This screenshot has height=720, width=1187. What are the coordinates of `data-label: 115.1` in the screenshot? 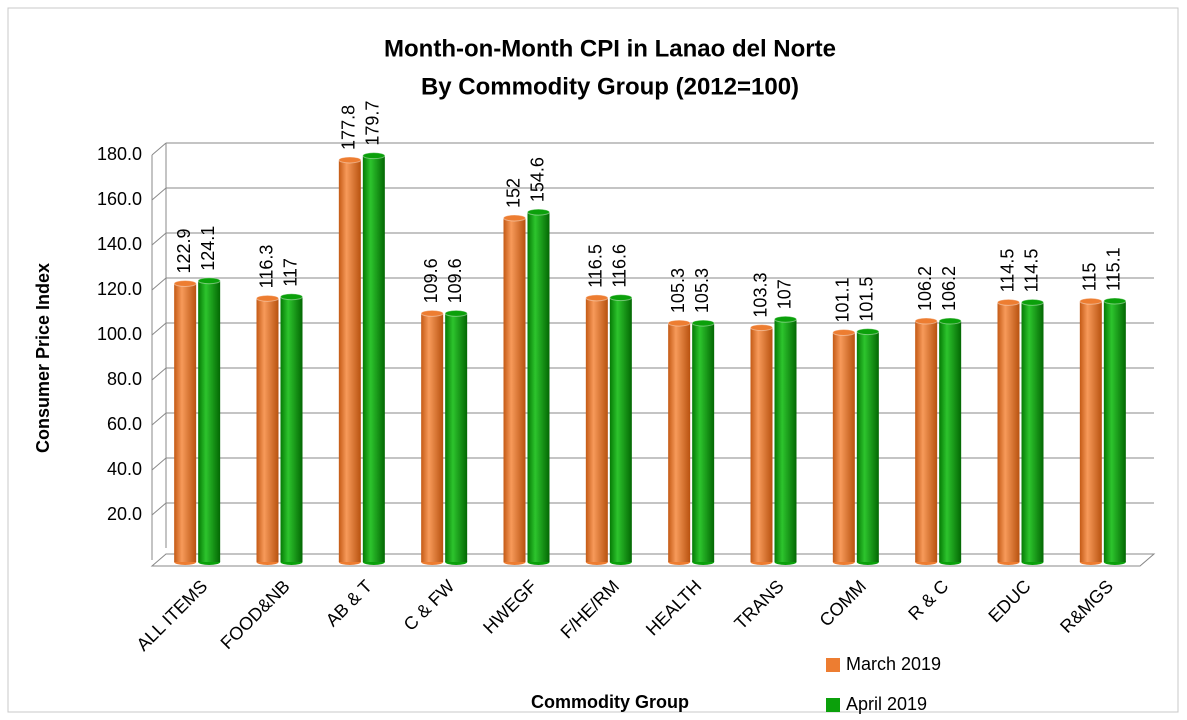 It's located at (1114, 269).